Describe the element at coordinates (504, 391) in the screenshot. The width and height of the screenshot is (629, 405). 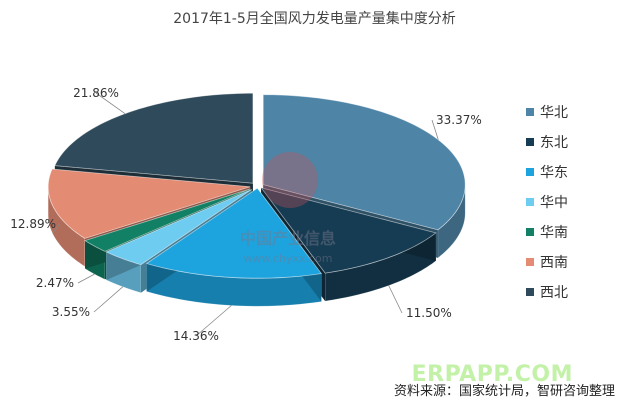
I see `source-note: 资料来源：国家统计局，智研咨询整理` at that location.